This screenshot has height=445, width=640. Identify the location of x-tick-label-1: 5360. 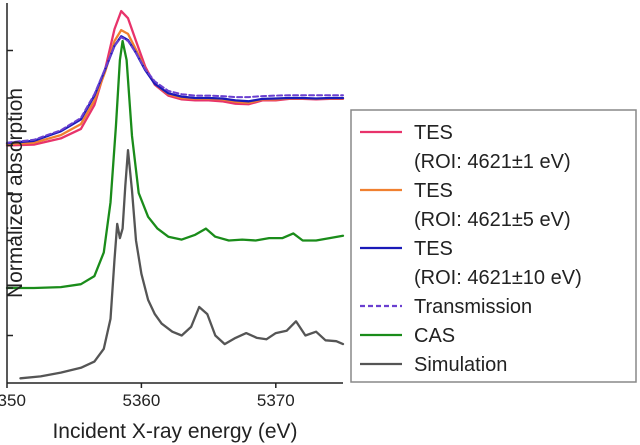
(141, 400).